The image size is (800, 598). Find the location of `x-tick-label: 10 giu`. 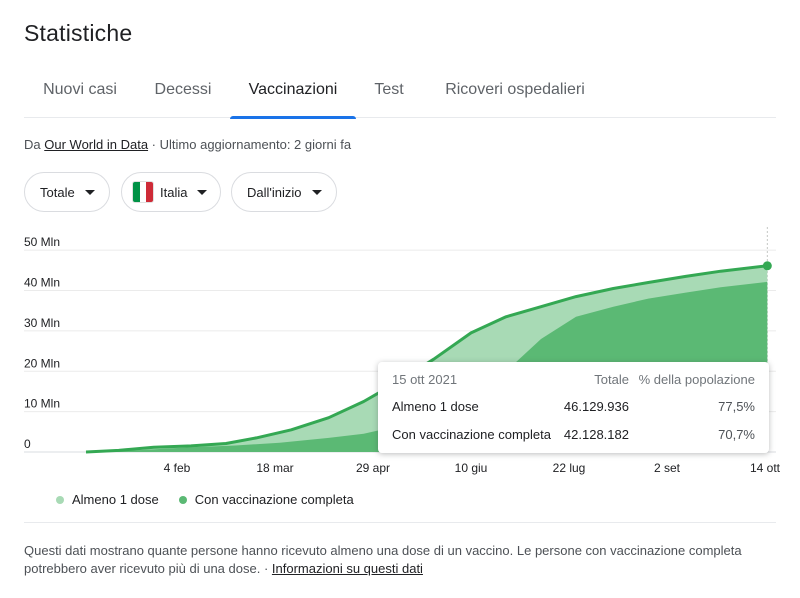

x-tick-label: 10 giu is located at coordinates (471, 468).